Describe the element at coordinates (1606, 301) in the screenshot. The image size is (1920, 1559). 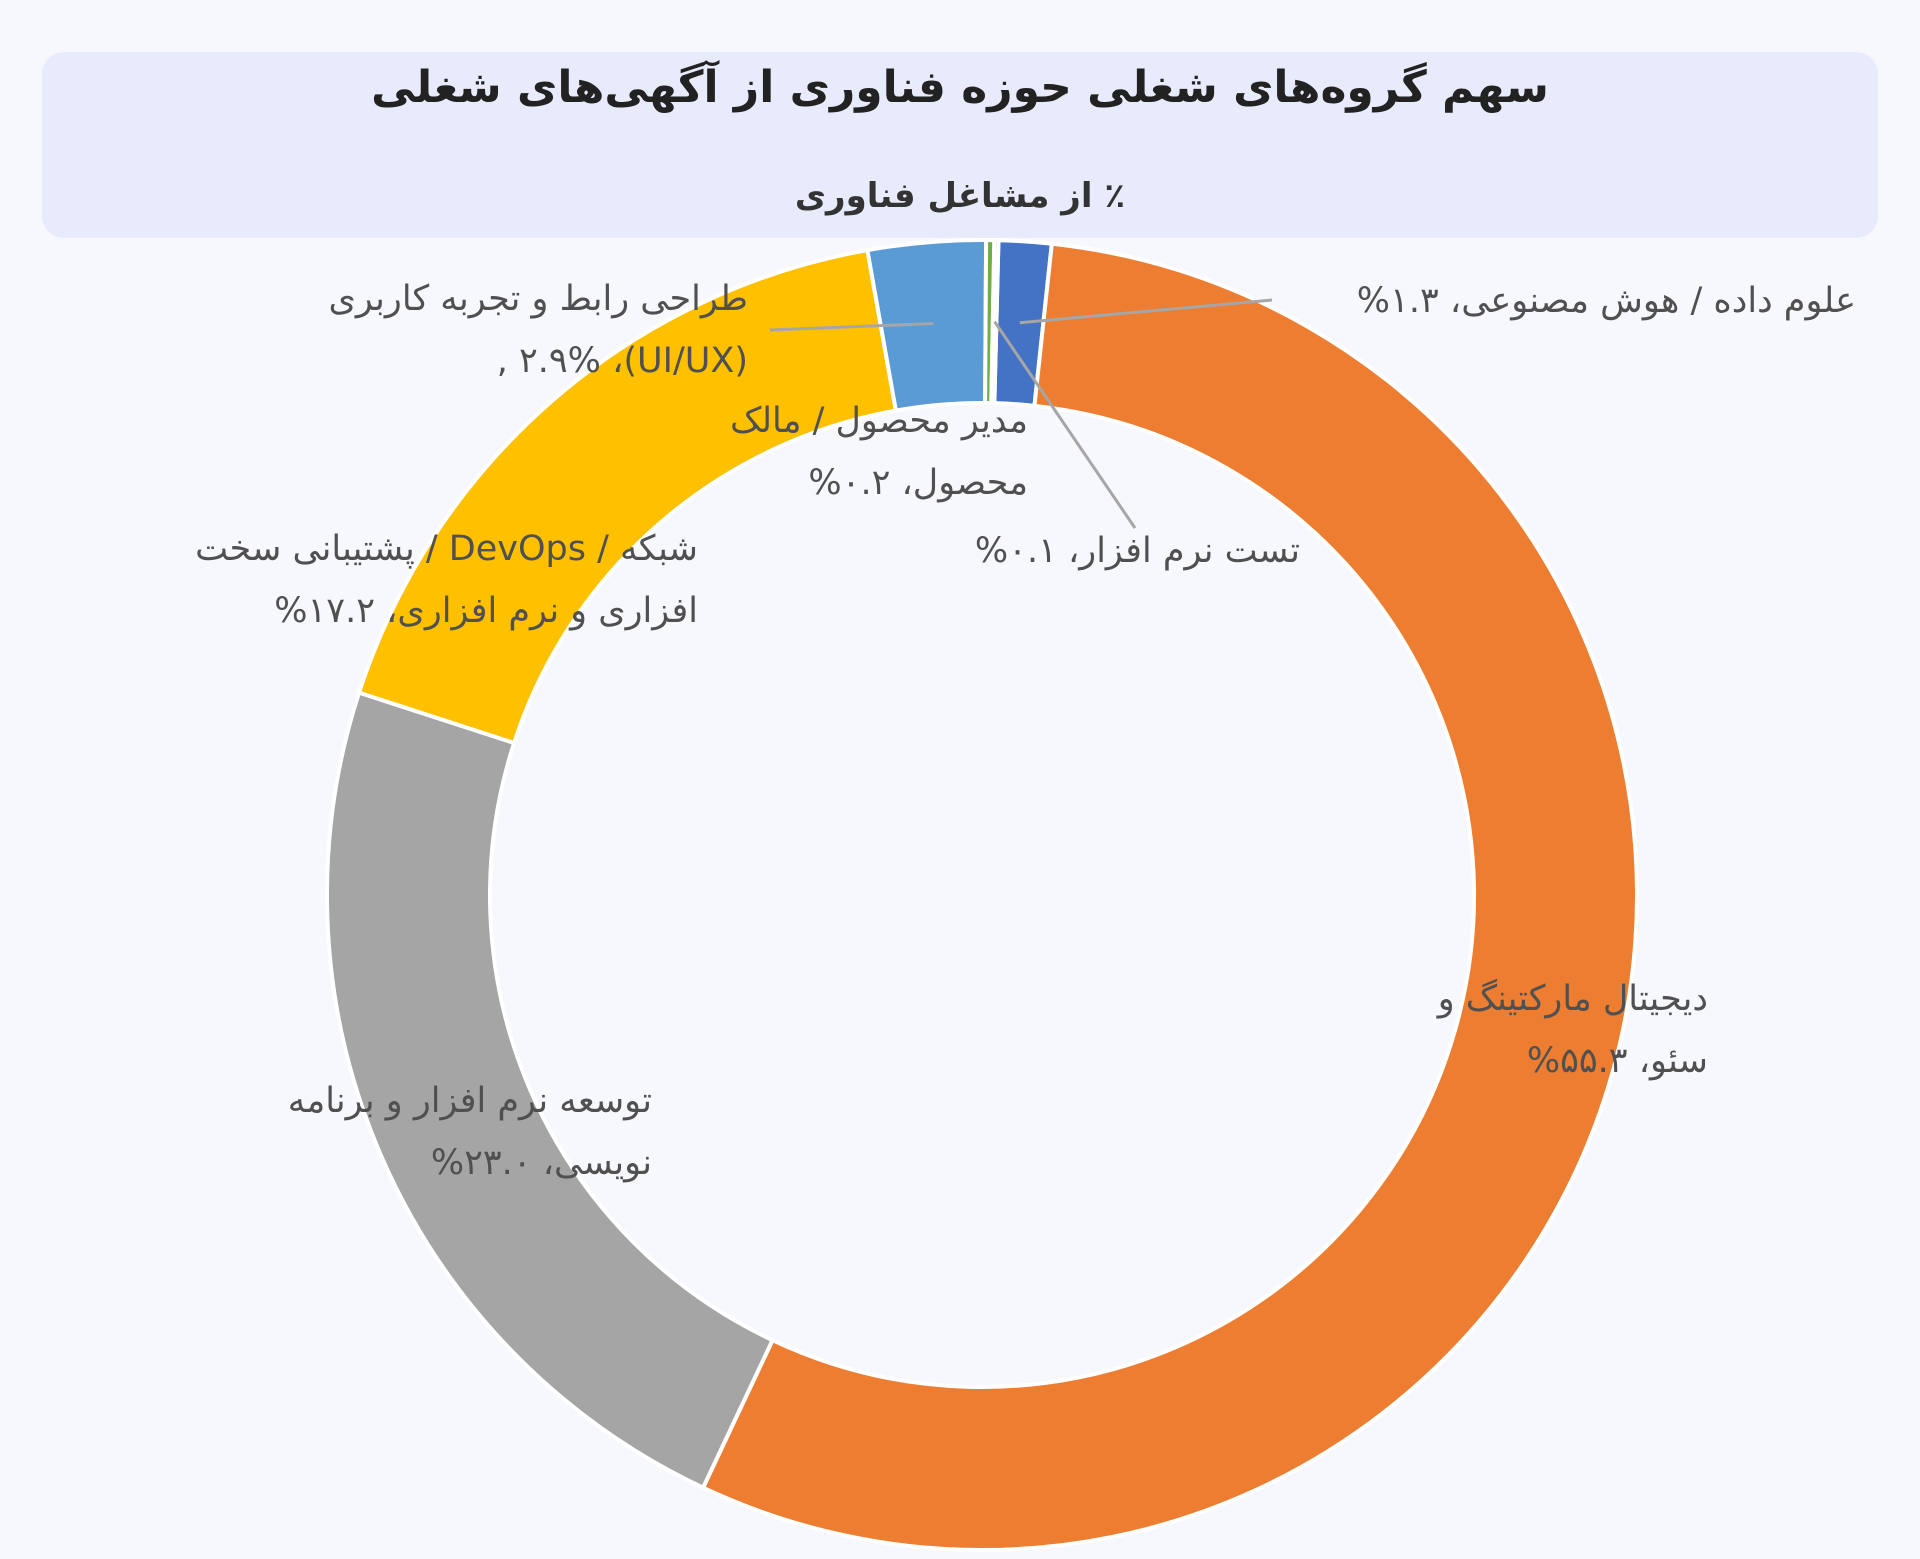
I see `slice-label-data-science: علوم داده / هوش مصنوعی، ۱.۳%` at that location.